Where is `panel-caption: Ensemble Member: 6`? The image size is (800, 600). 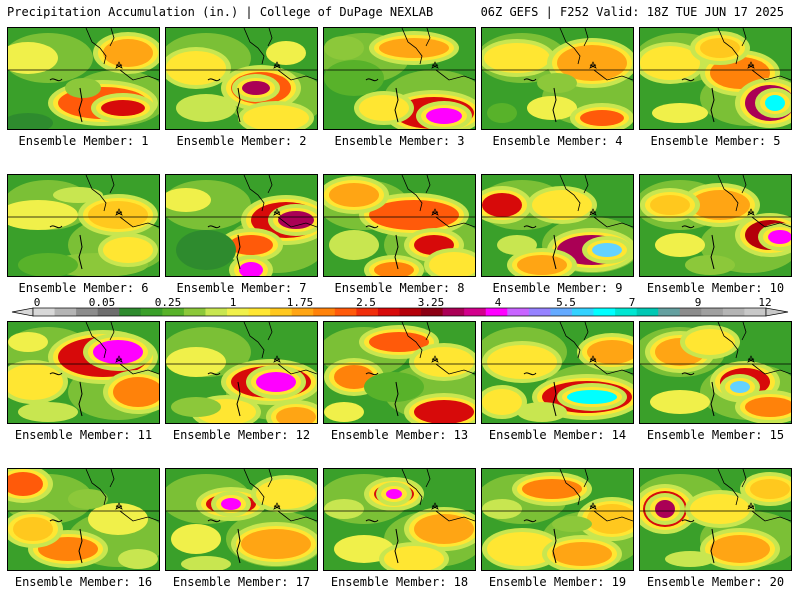
panel-caption: Ensemble Member: 6 is located at coordinates (83, 288).